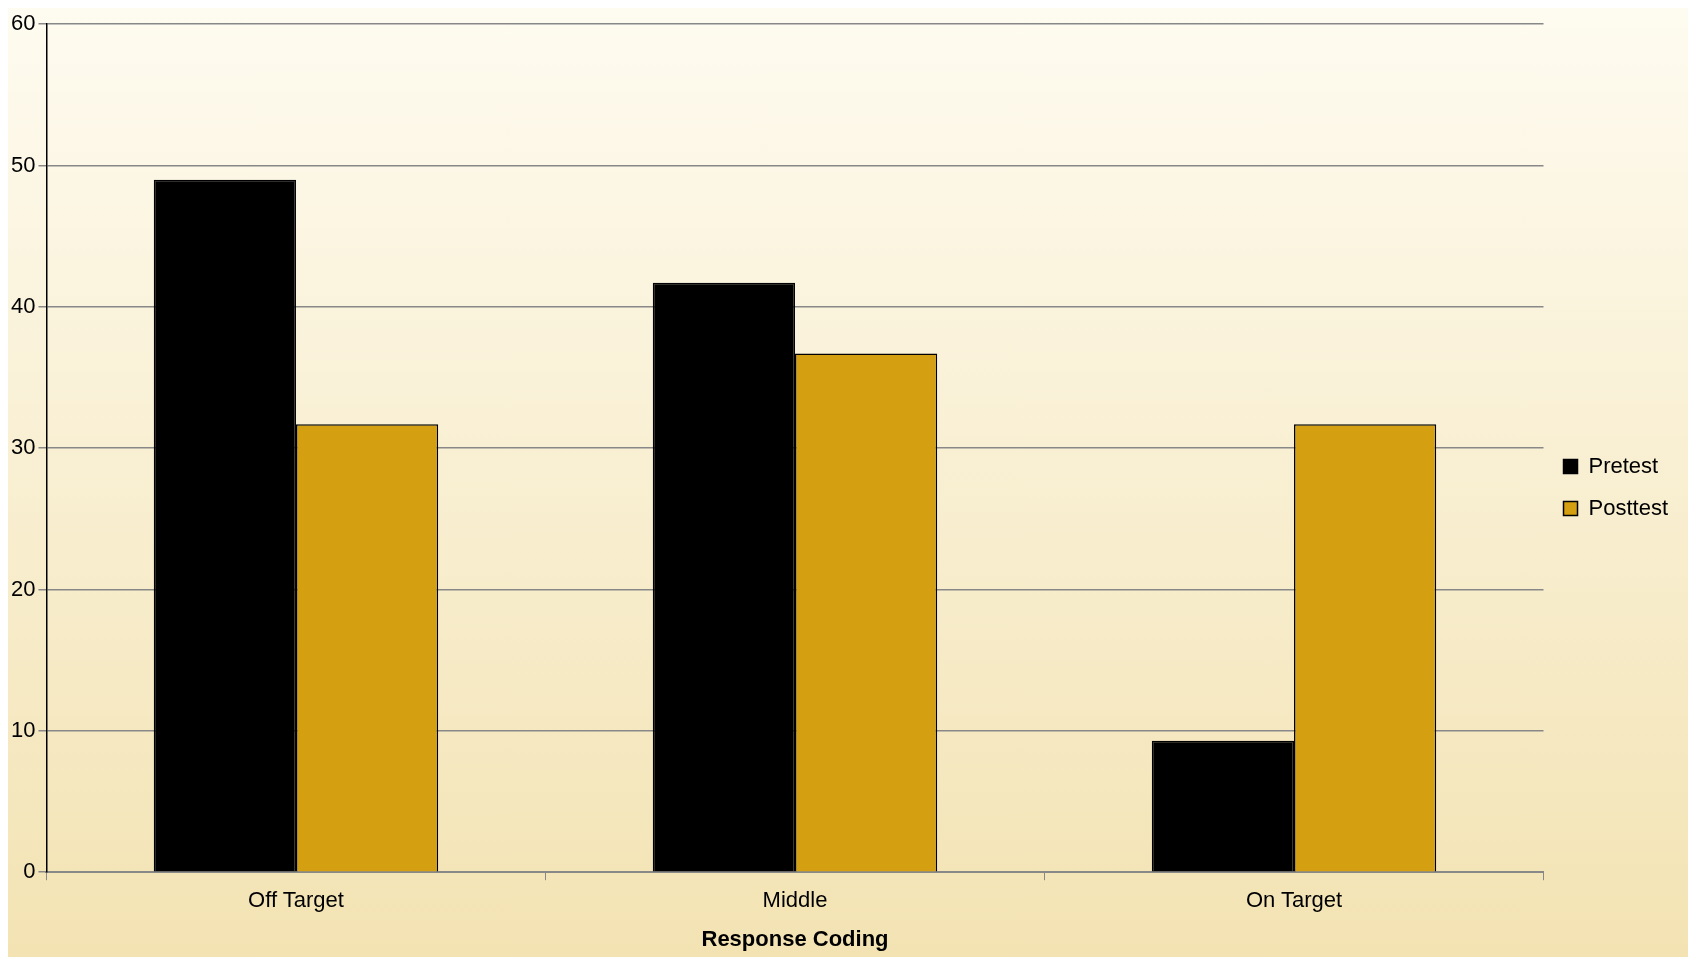  Describe the element at coordinates (29, 871) in the screenshot. I see `y-tick-label: 0` at that location.